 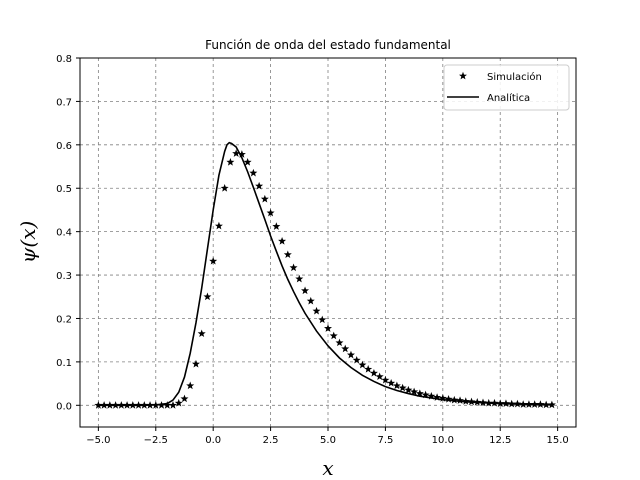 I want to click on x-axis-ticks: −5.0 −2.5 0.0 2.5 5.0 7.5 10.0 12.5 15.0, so click(x=327, y=436).